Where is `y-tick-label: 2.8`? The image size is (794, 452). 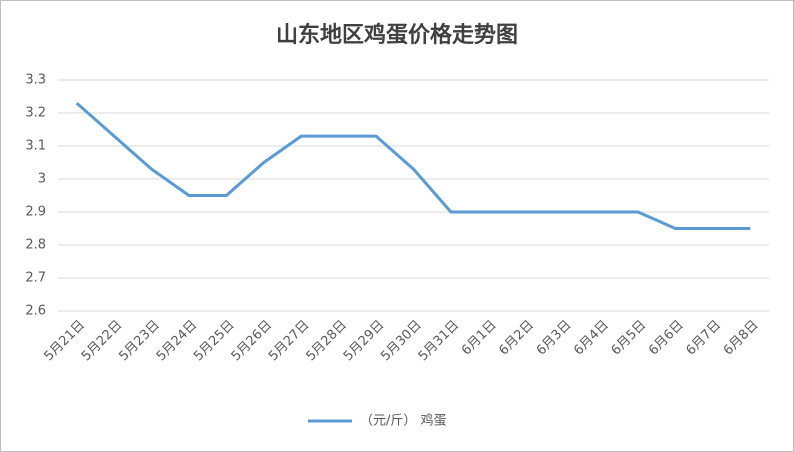 y-tick-label: 2.8 is located at coordinates (35, 245).